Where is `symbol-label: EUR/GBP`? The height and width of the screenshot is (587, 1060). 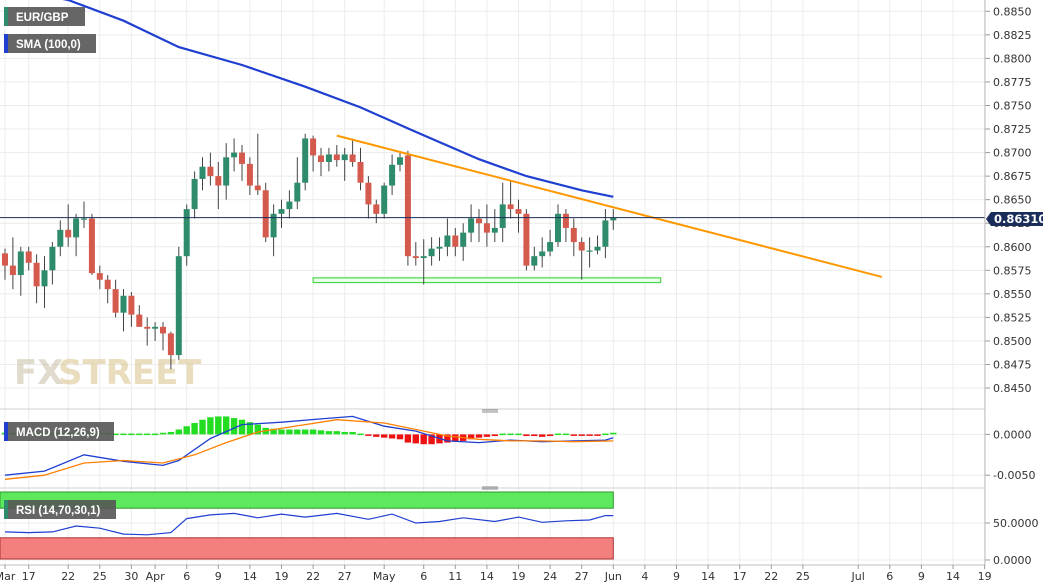
symbol-label: EUR/GBP is located at coordinates (42, 18).